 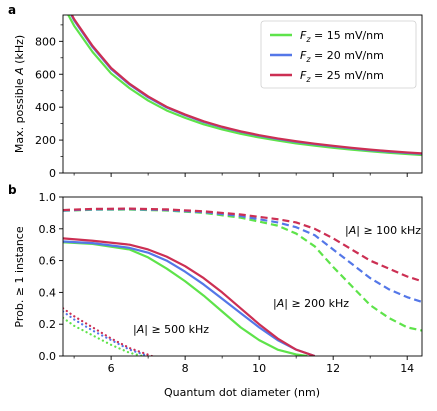 I want to click on b-y-tick-label: 0.6, so click(x=48, y=261).